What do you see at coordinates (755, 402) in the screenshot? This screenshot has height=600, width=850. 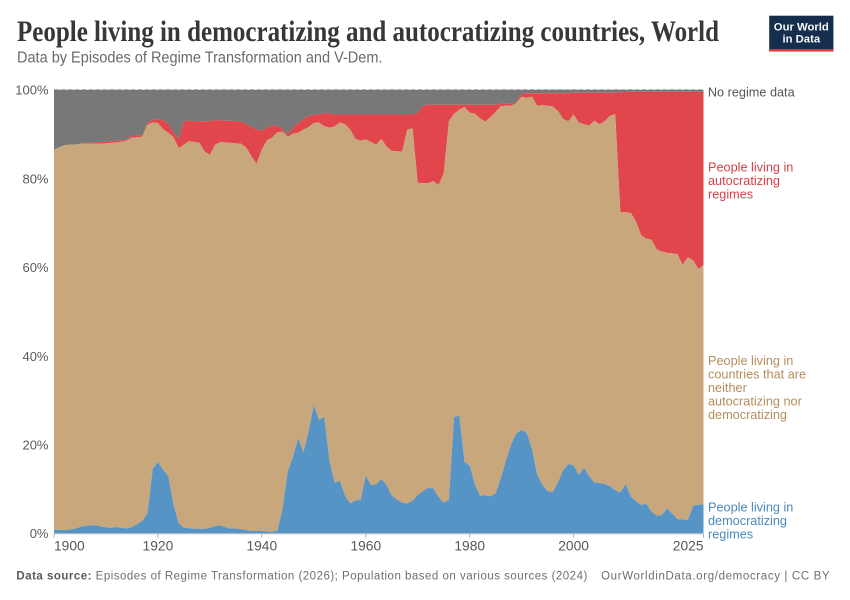 I see `svg-text: autocratizing nor` at bounding box center [755, 402].